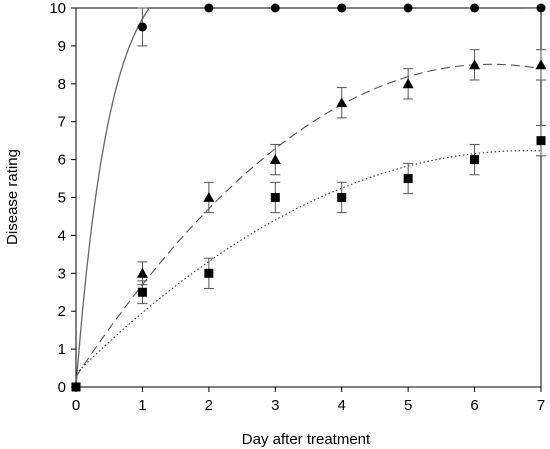 The height and width of the screenshot is (449, 550). What do you see at coordinates (541, 405) in the screenshot?
I see `x-tick-label: 7` at bounding box center [541, 405].